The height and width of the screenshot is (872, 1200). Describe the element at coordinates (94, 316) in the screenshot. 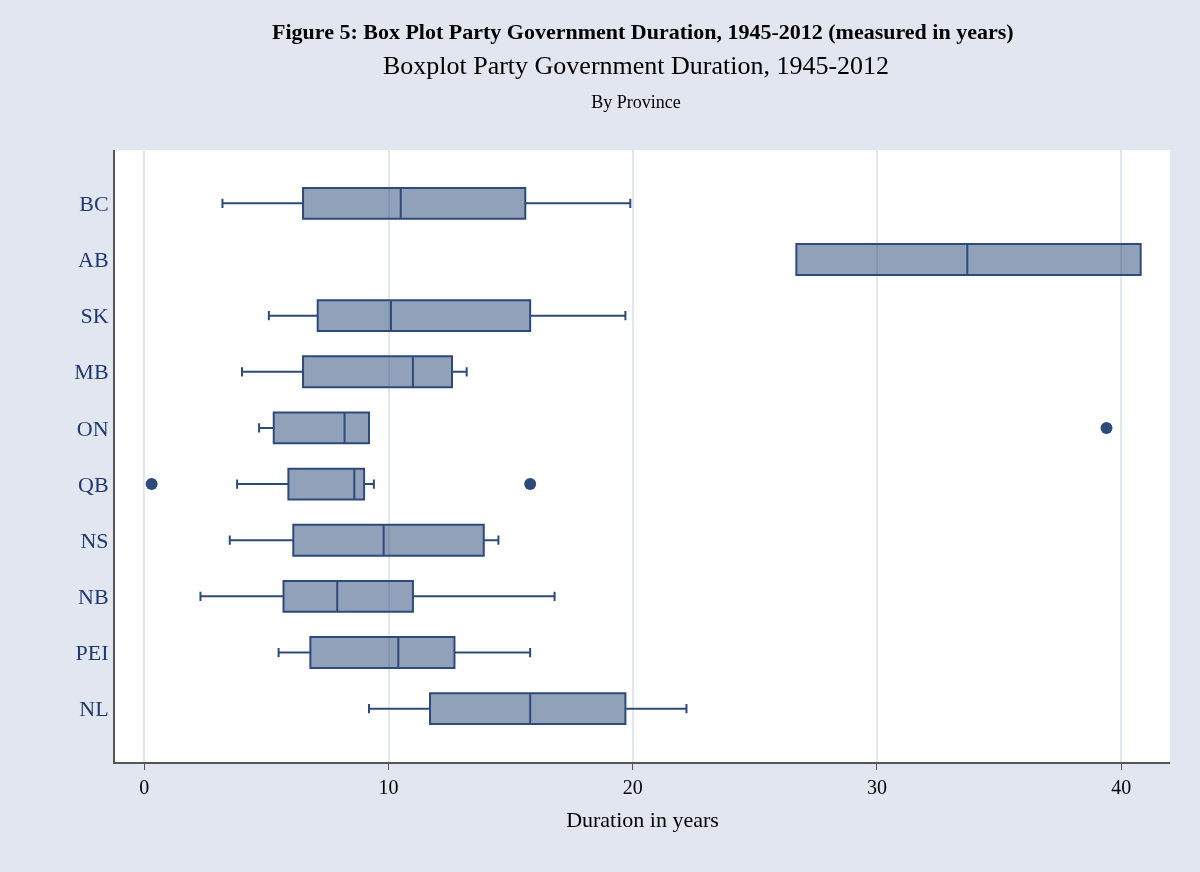

I see `y-tick-label: SK` at that location.